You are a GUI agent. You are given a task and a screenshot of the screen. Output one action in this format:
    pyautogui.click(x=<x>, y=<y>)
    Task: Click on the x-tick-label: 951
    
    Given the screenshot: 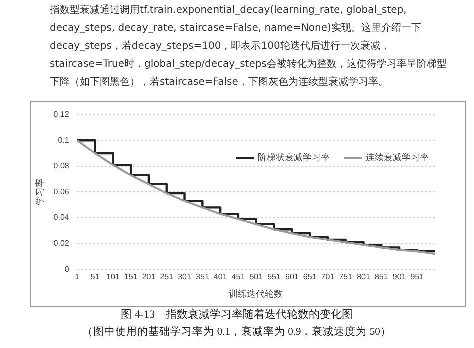 What is the action you would take?
    pyautogui.click(x=417, y=277)
    